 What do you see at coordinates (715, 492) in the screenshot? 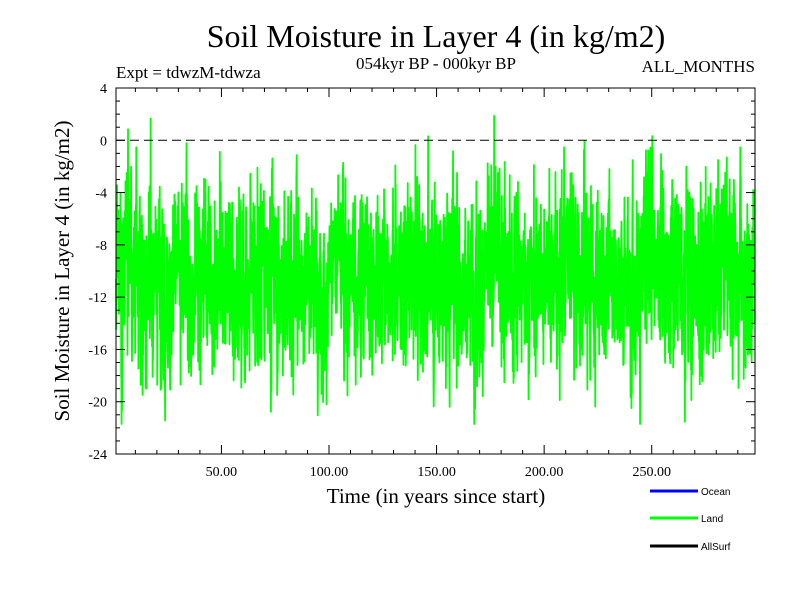
I see `legend-label-ocean: Ocean` at bounding box center [715, 492].